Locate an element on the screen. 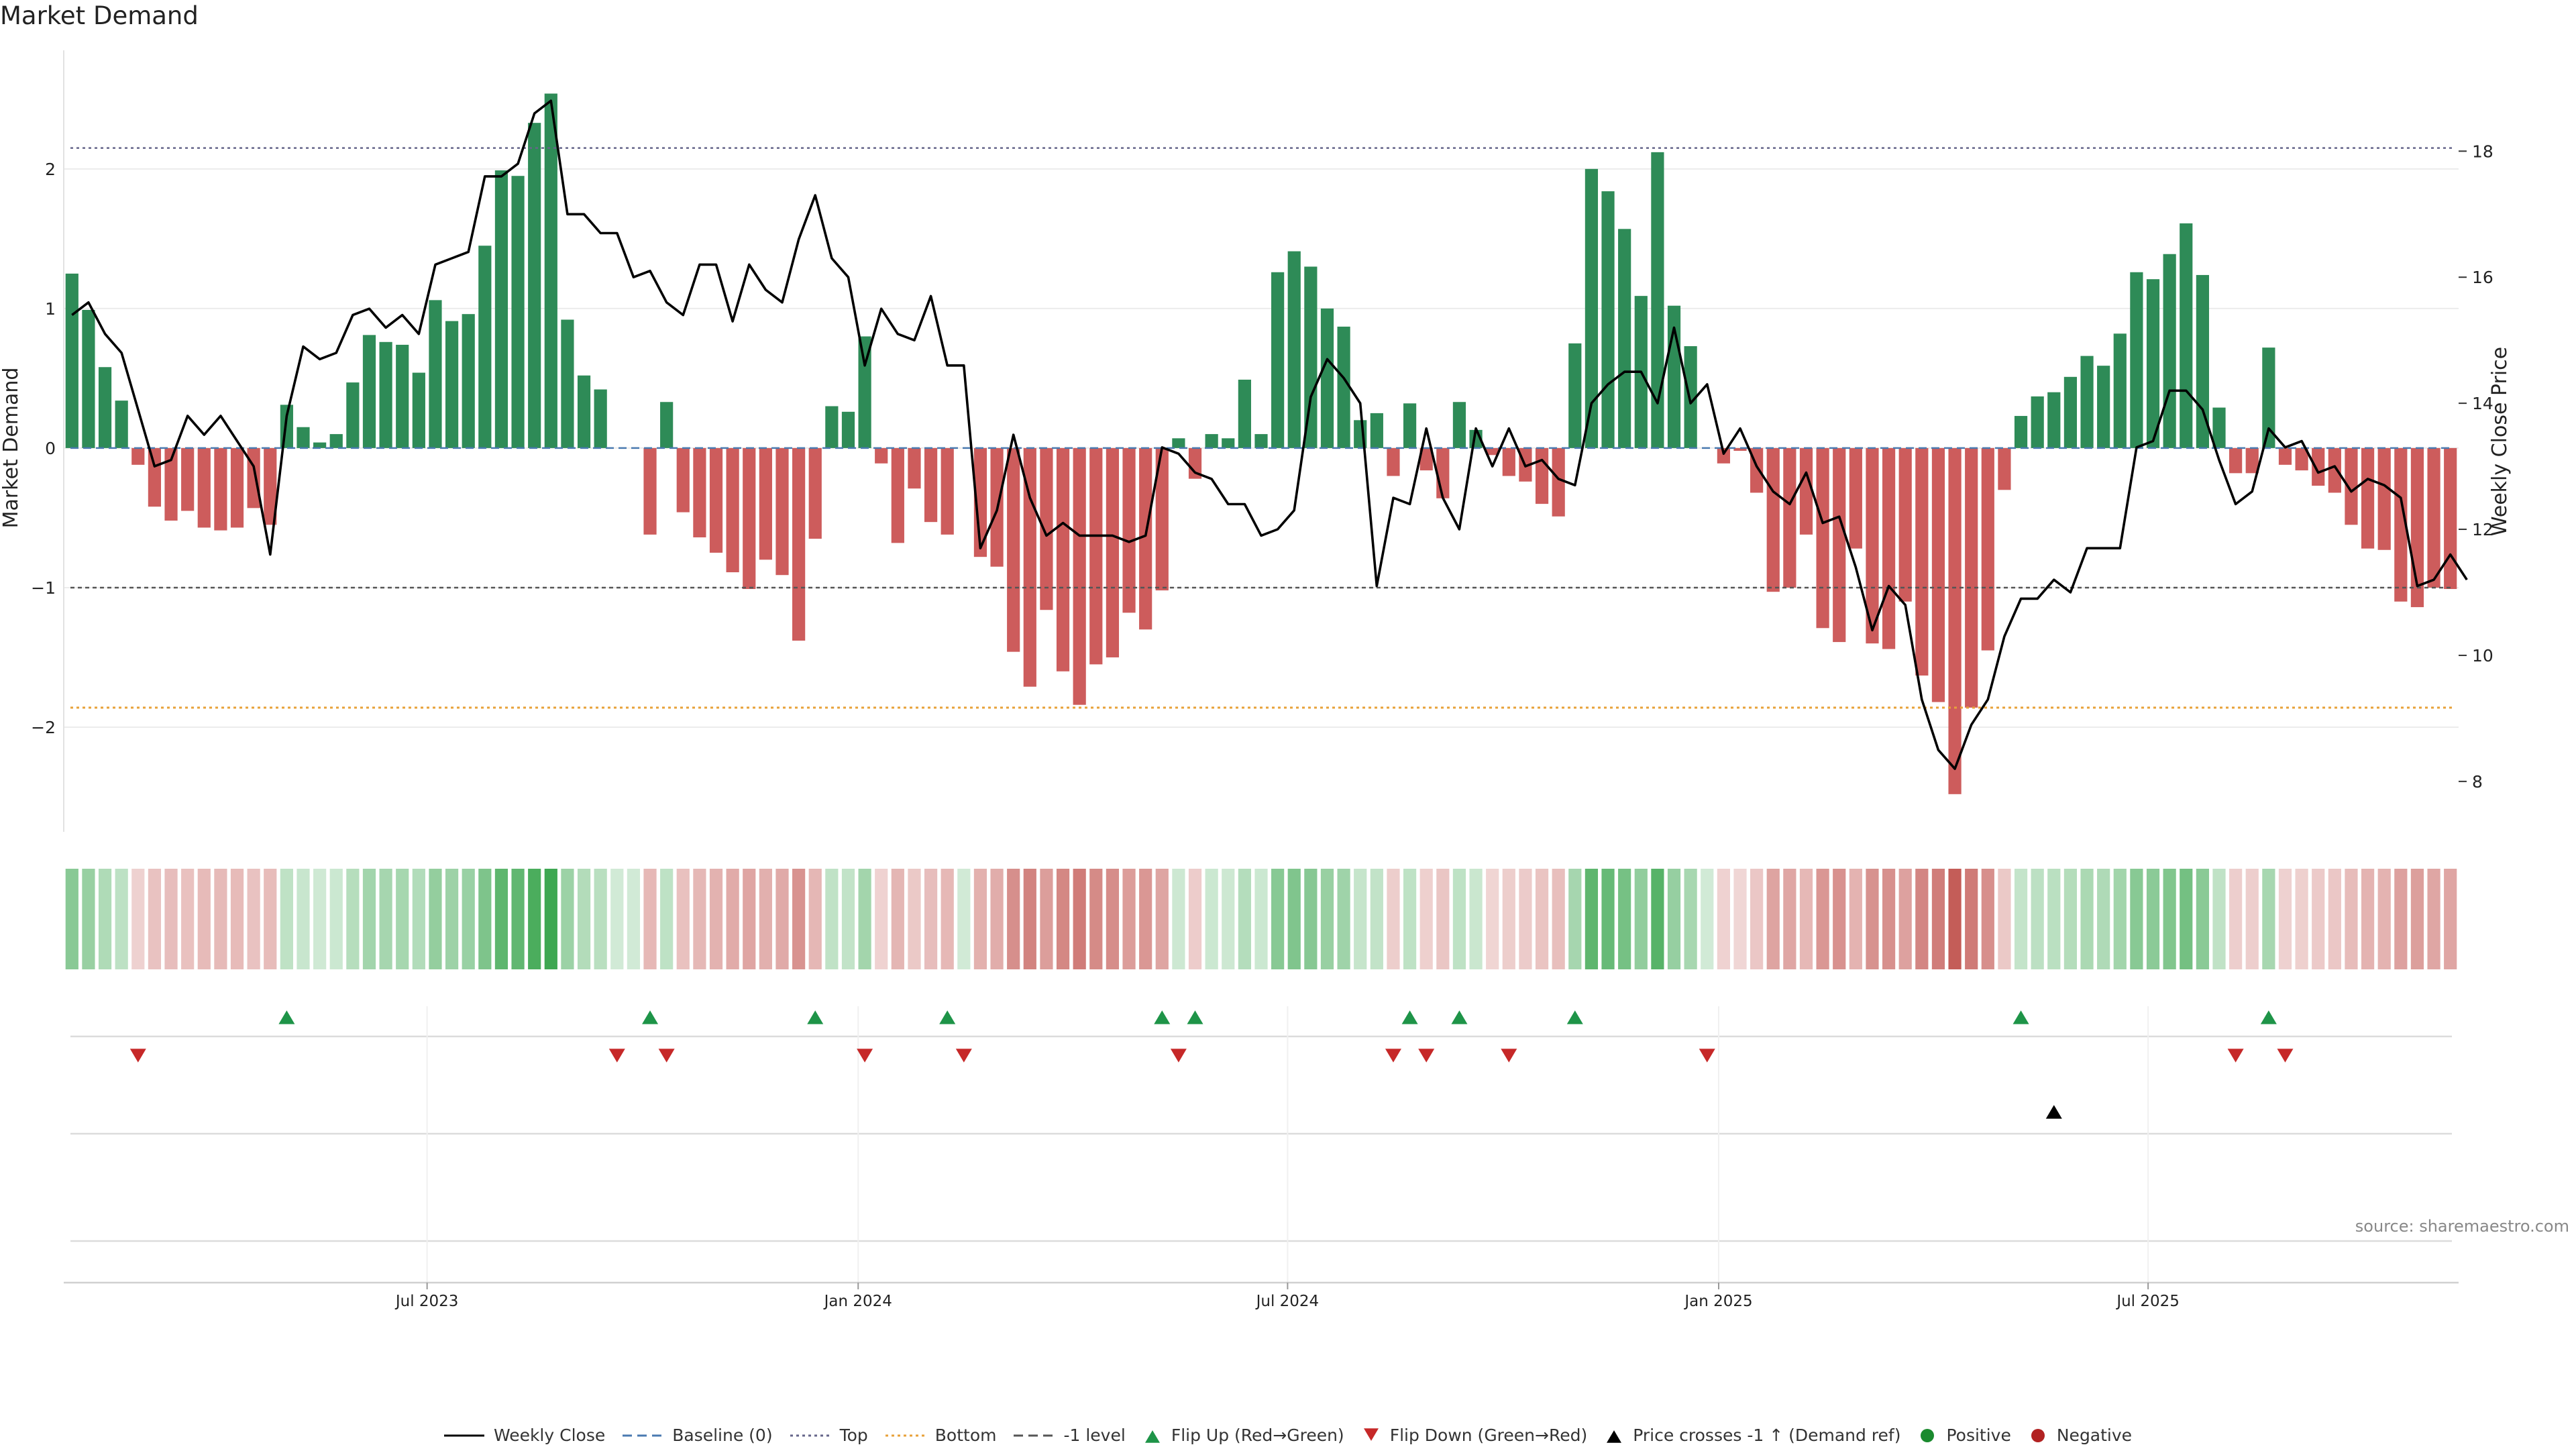  legend-item: Weekly Close is located at coordinates (524, 1435).